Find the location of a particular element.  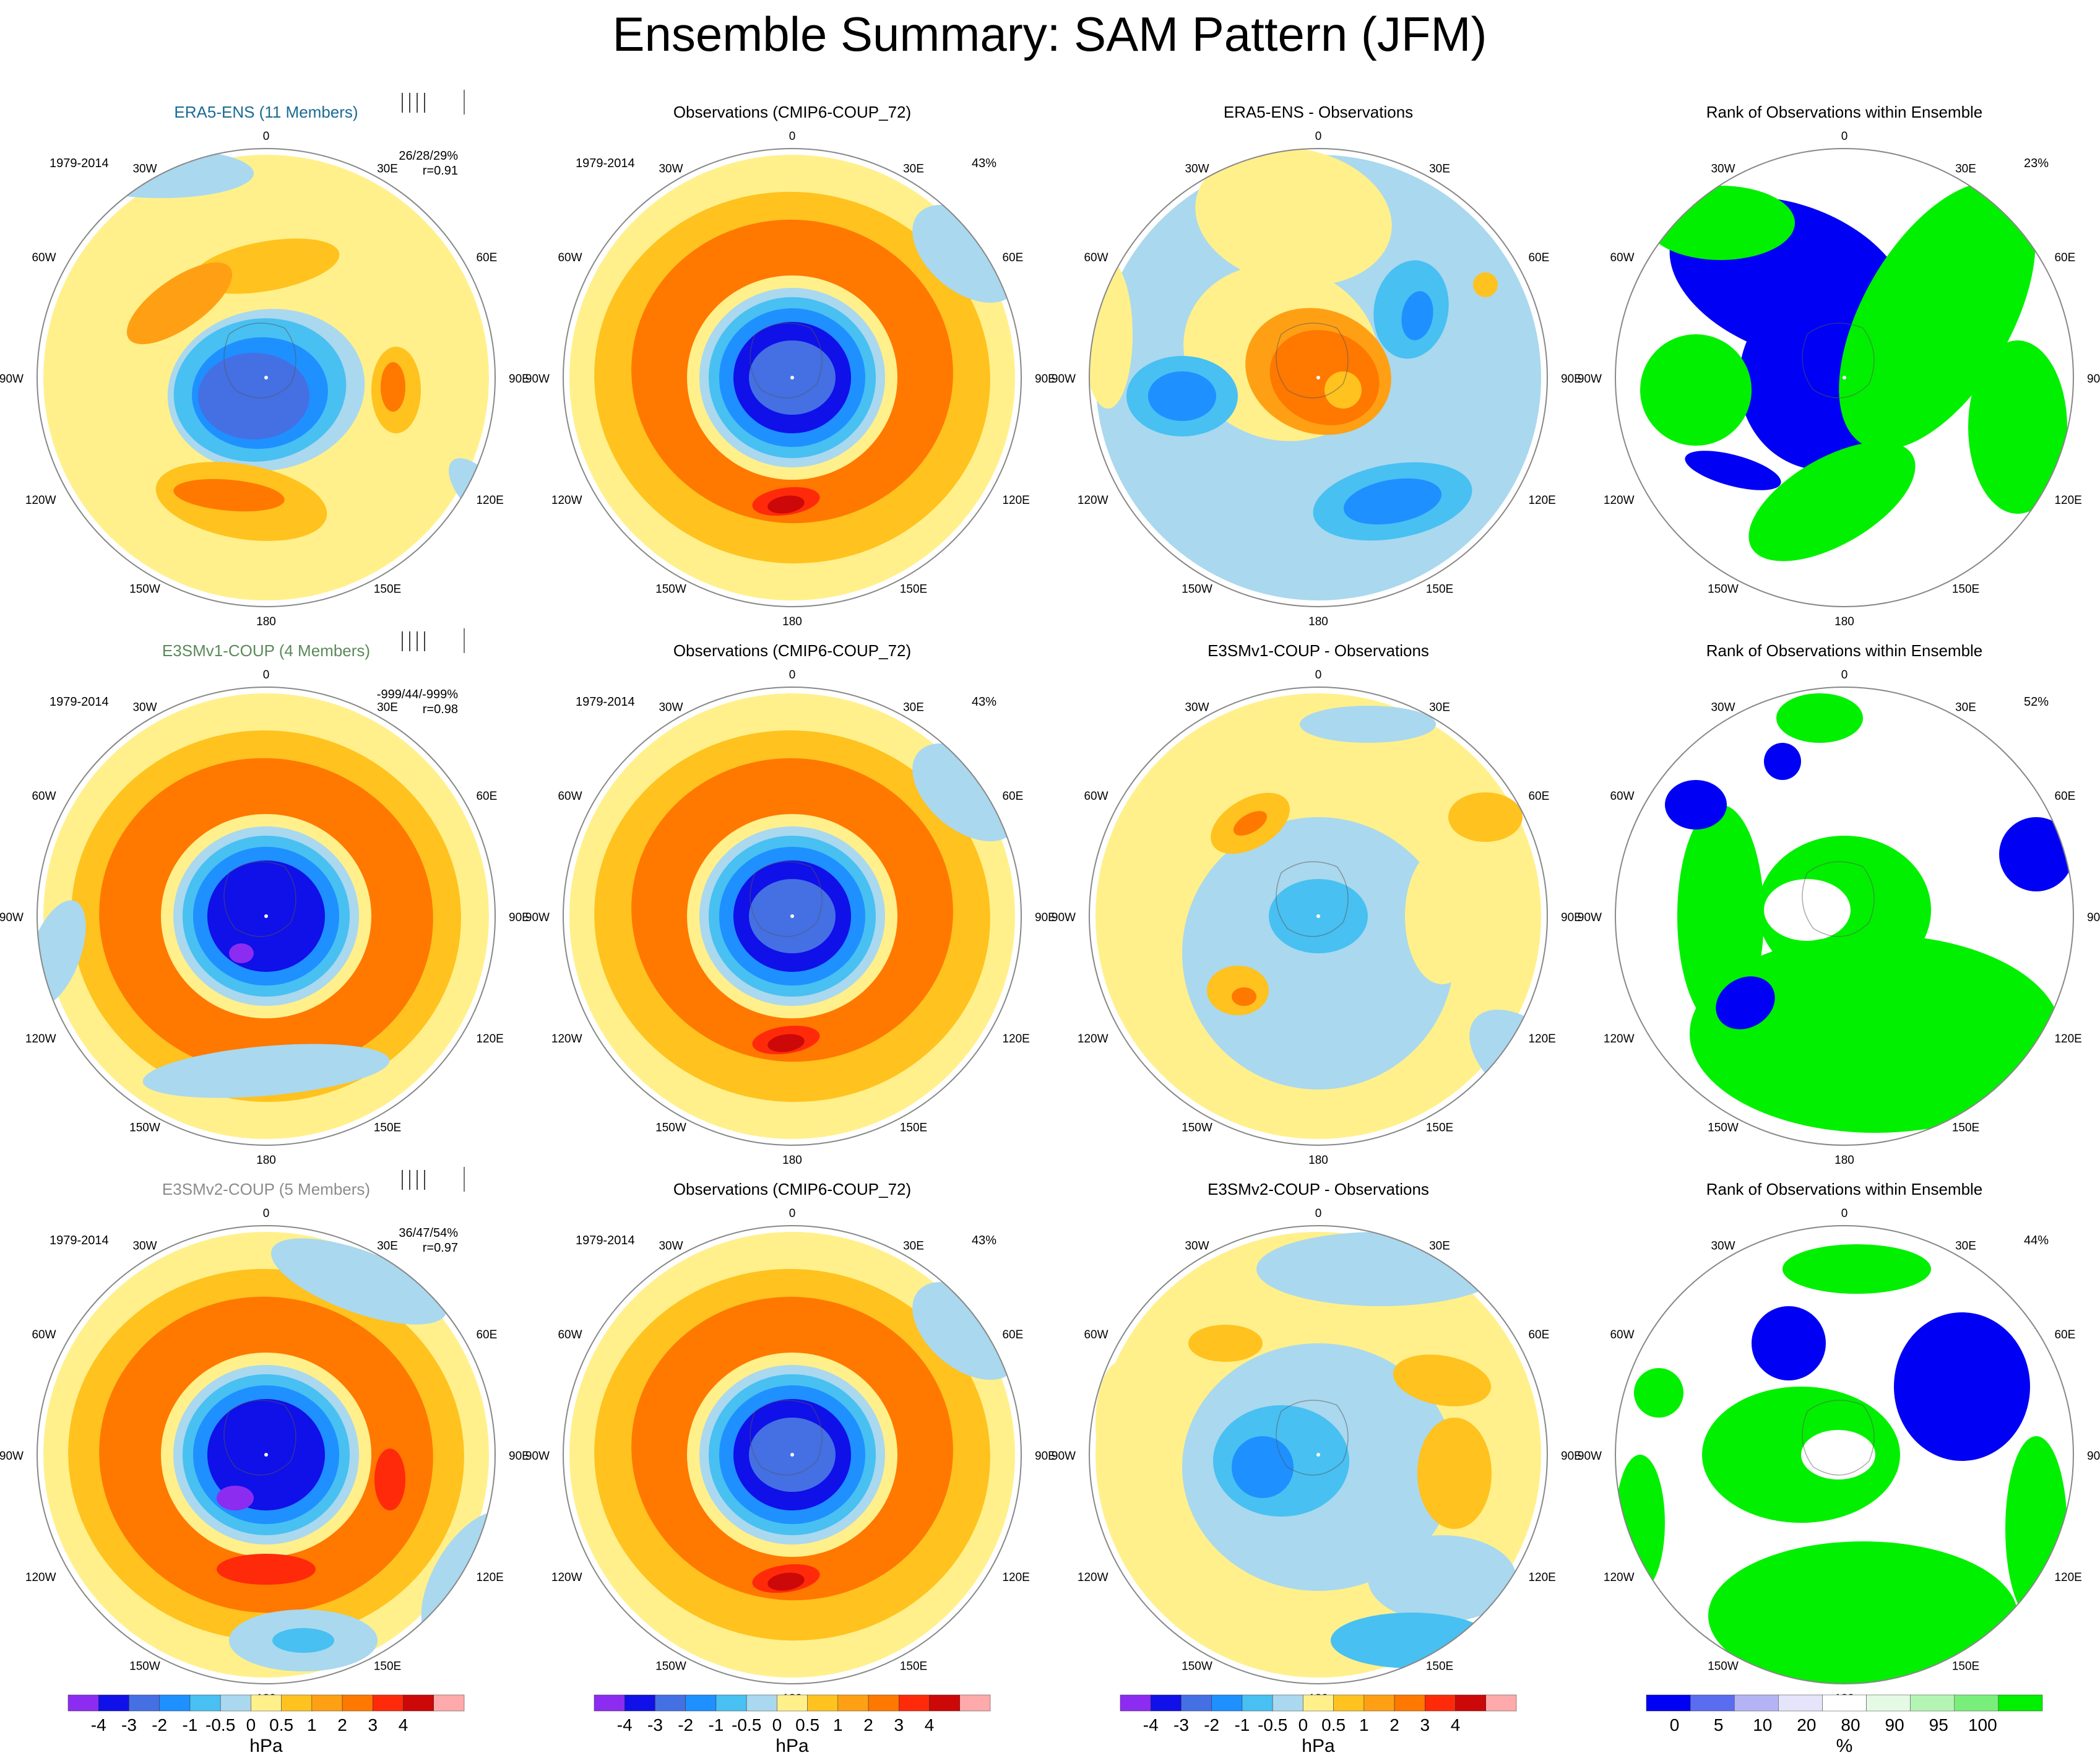

longitude-label: 60E is located at coordinates (486, 796).